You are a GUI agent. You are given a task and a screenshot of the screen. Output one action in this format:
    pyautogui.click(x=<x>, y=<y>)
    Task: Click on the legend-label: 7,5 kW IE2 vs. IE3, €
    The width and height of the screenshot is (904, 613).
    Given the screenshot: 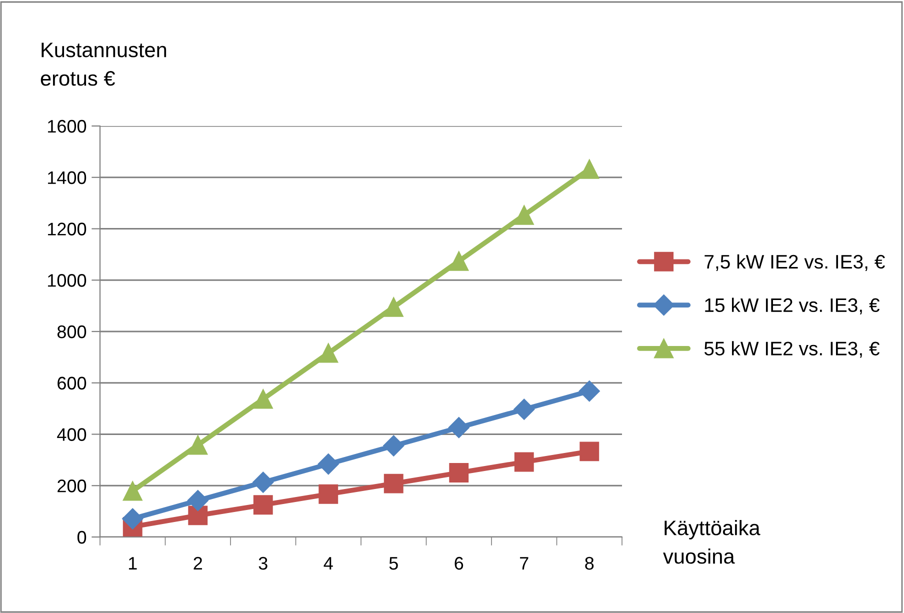 What is the action you would take?
    pyautogui.click(x=794, y=262)
    